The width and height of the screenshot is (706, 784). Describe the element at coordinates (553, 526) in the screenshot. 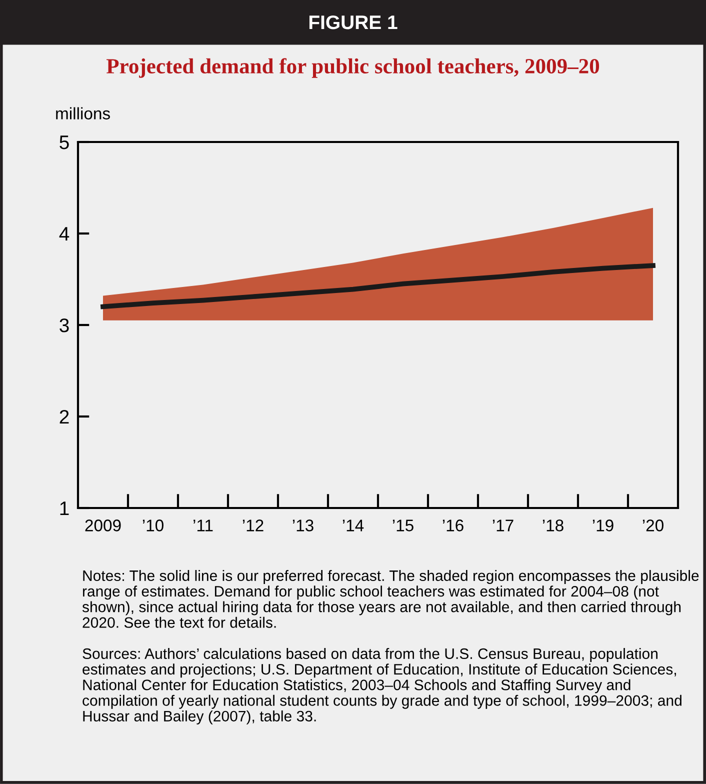

I see `x-tick-label: ’18` at that location.